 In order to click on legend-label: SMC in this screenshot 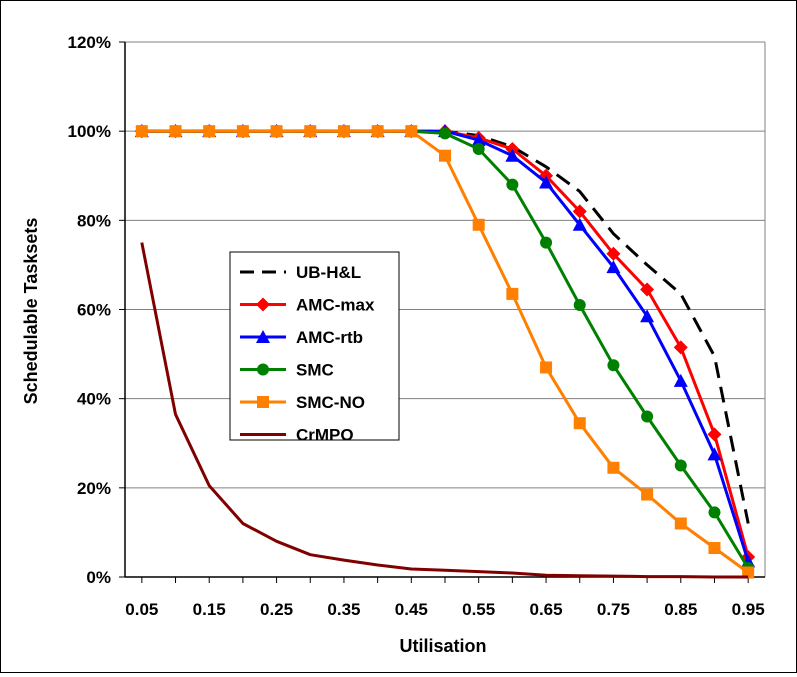, I will do `click(315, 370)`.